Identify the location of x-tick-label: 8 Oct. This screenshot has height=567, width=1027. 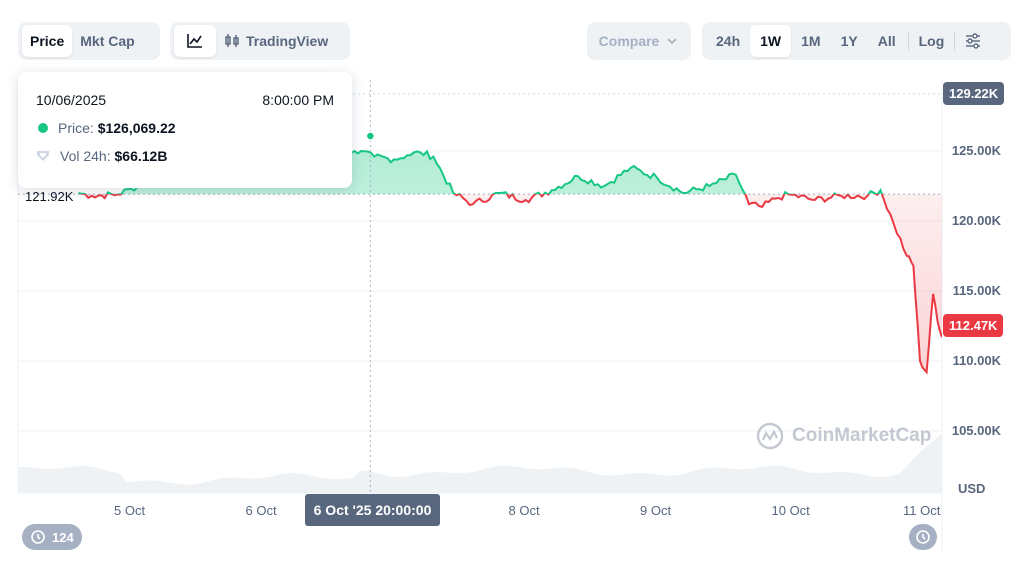
(524, 510).